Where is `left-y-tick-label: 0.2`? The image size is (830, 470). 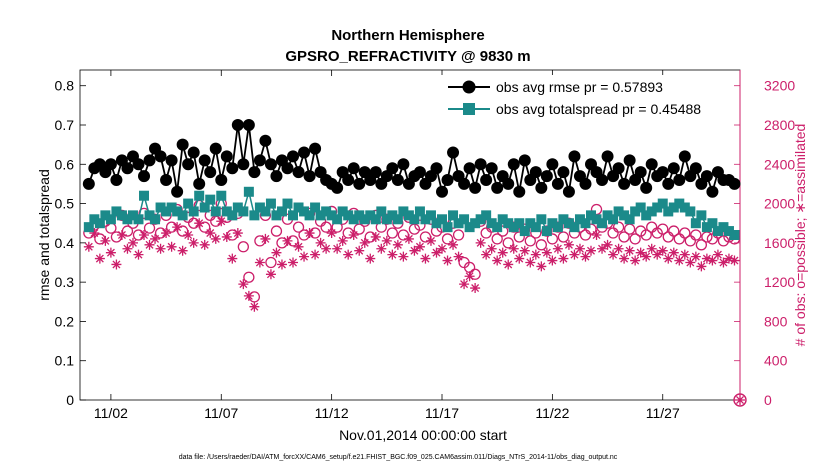 left-y-tick-label: 0.2 is located at coordinates (65, 321).